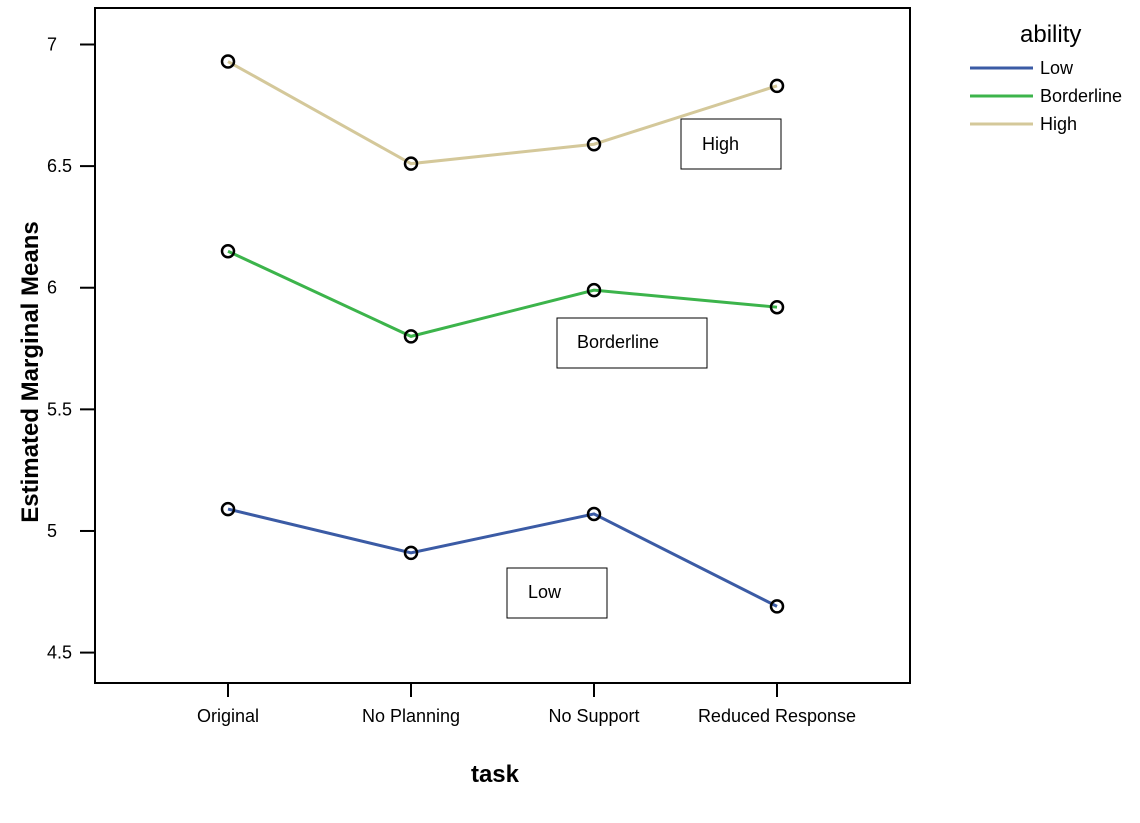 The height and width of the screenshot is (823, 1140). What do you see at coordinates (59, 409) in the screenshot?
I see `y-tick-label: 5.5` at bounding box center [59, 409].